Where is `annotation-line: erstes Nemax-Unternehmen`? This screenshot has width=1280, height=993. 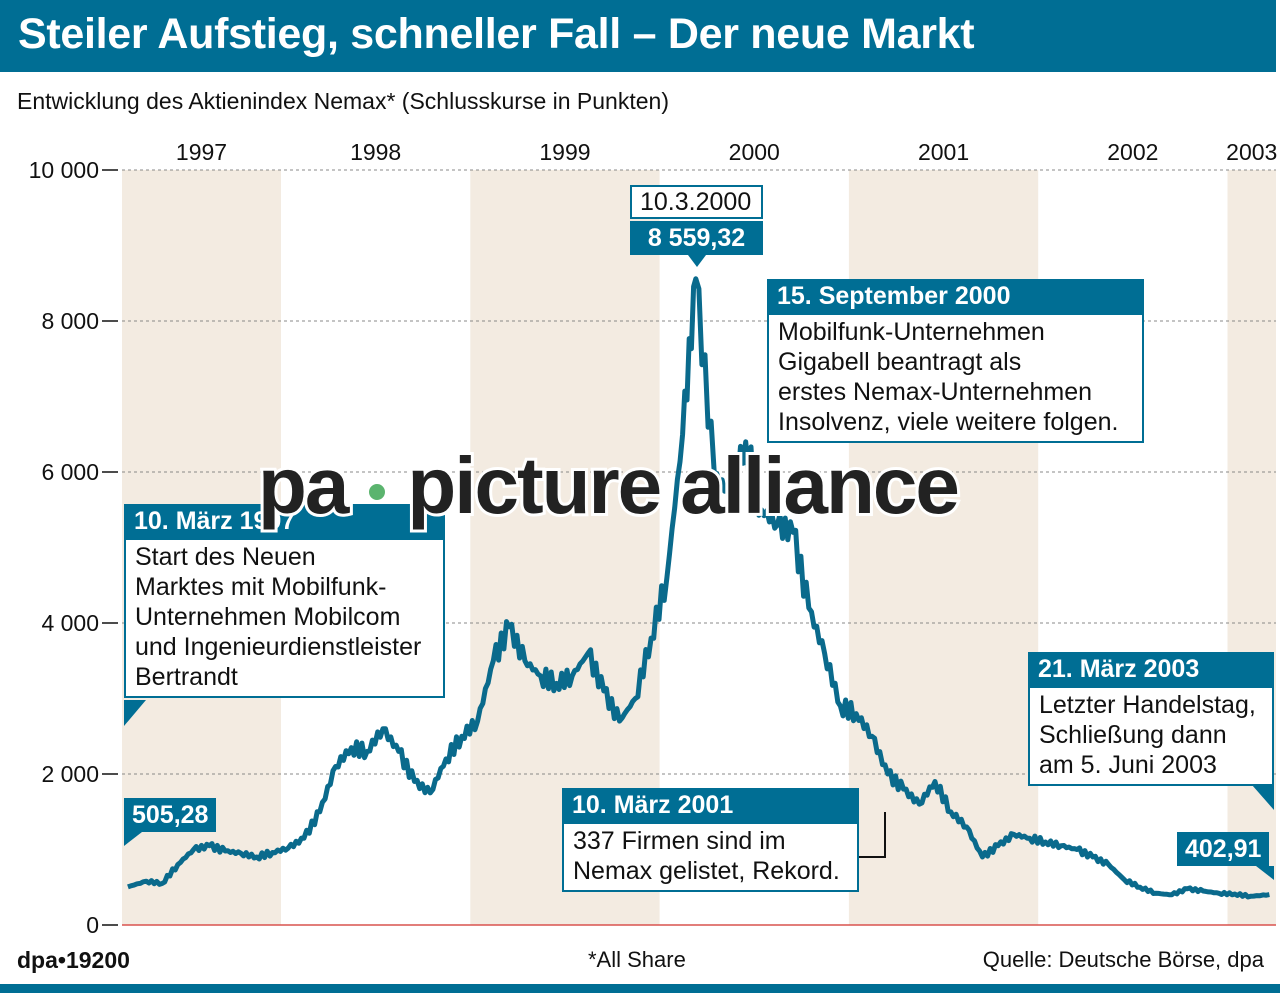 annotation-line: erstes Nemax-Unternehmen is located at coordinates (935, 392).